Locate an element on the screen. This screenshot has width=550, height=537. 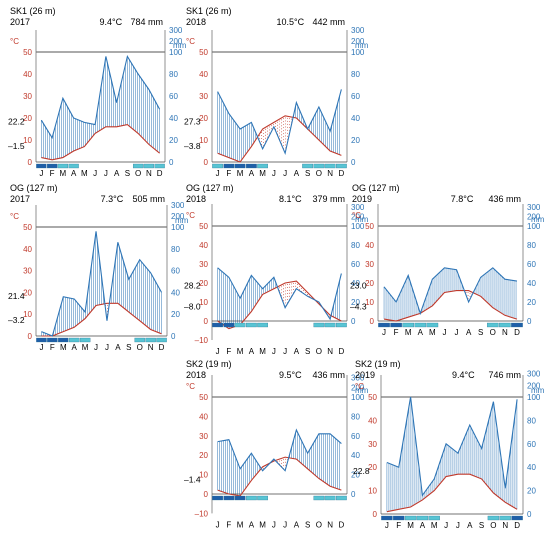
min-temp-label: –3.2 is located at coordinates (16, 320).